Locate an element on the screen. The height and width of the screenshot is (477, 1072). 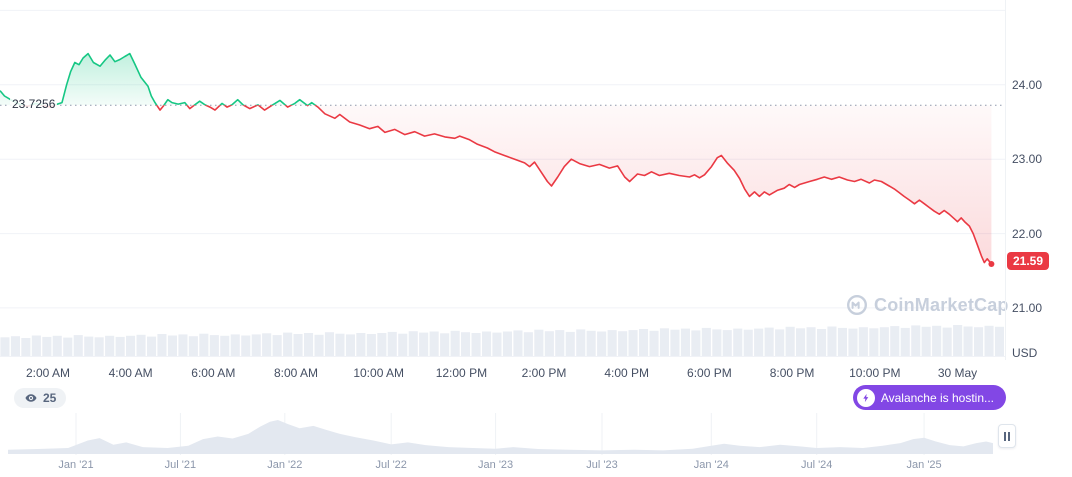
mini-axis-label: Jan '25 is located at coordinates (924, 465).